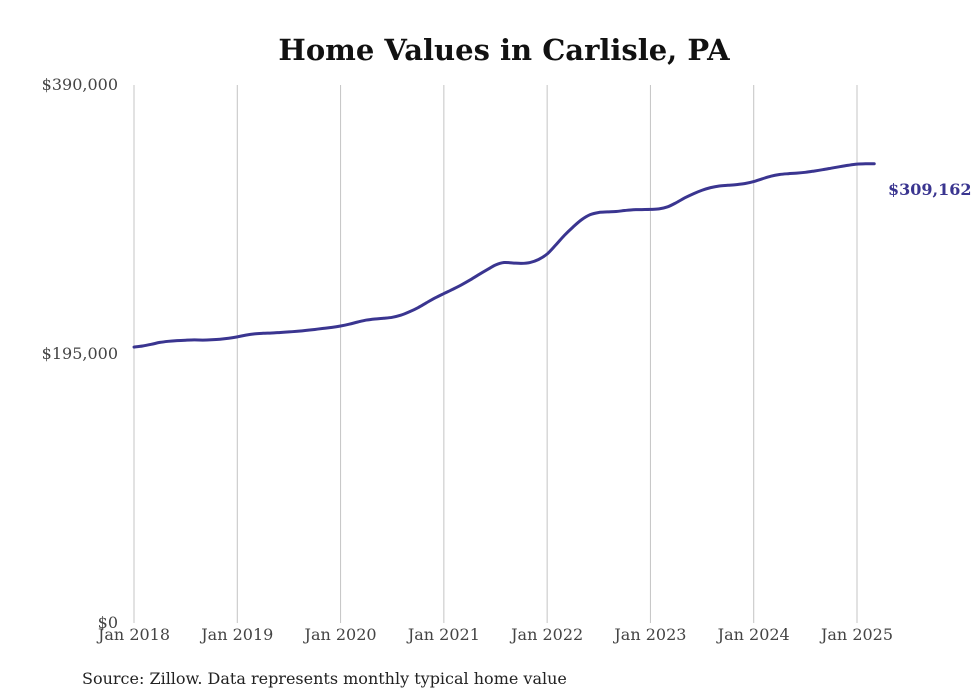  I want to click on chart-title: Home Values in Carlisle, PA, so click(504, 50).